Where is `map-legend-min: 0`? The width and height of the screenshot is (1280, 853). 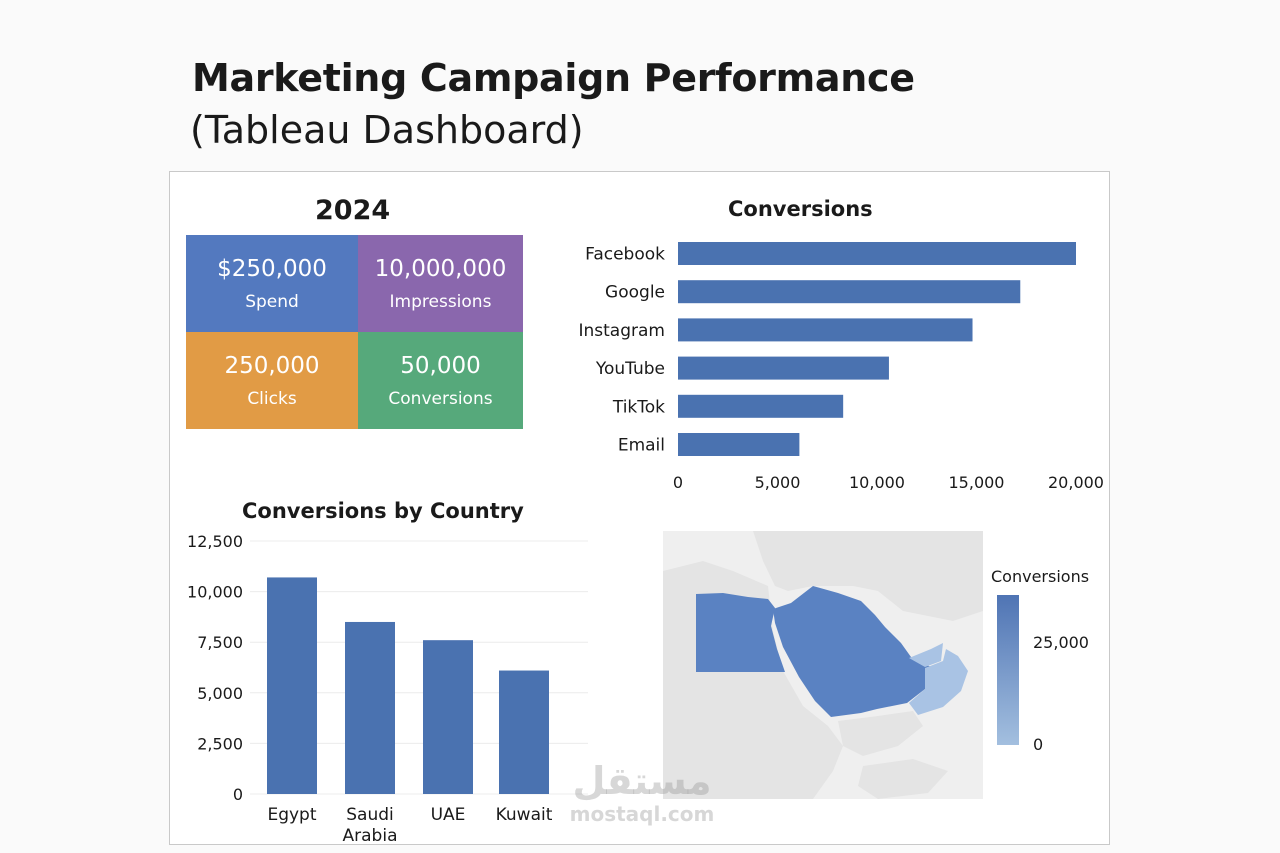 map-legend-min: 0 is located at coordinates (1038, 744).